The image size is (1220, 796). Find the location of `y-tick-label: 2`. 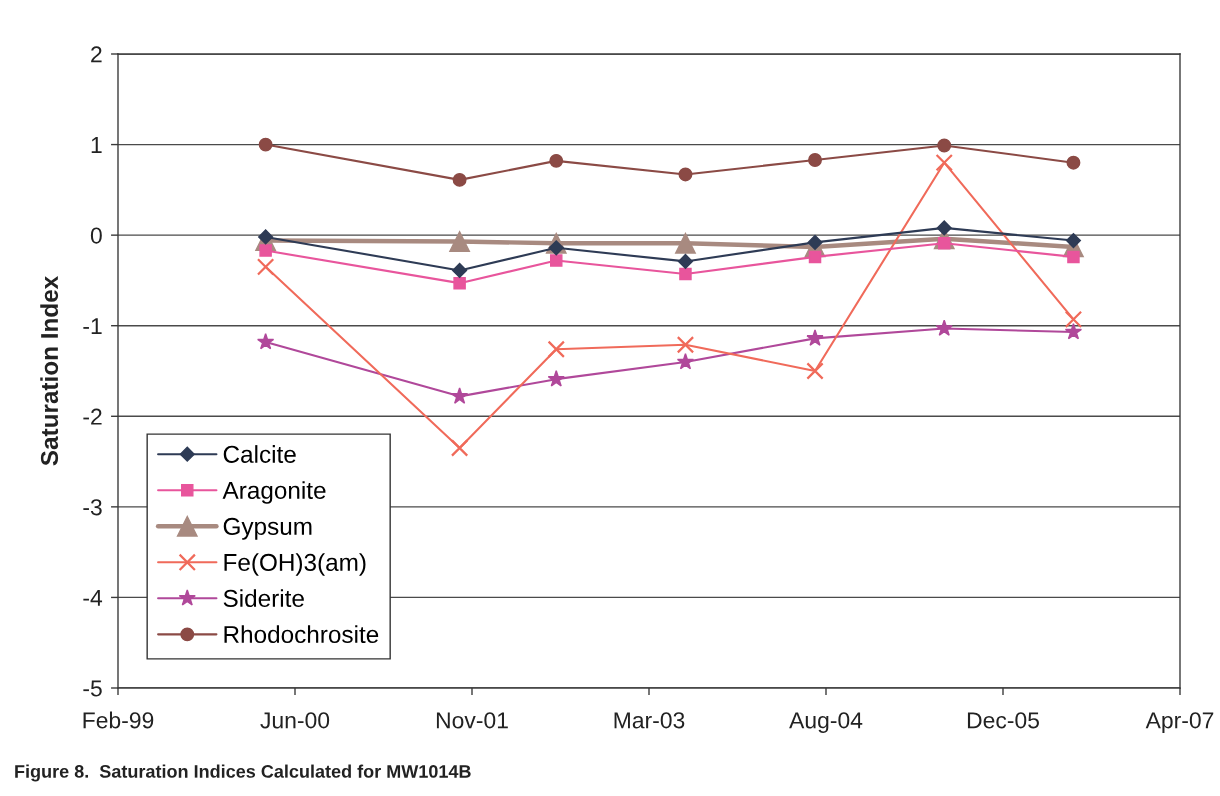

y-tick-label: 2 is located at coordinates (96, 54).